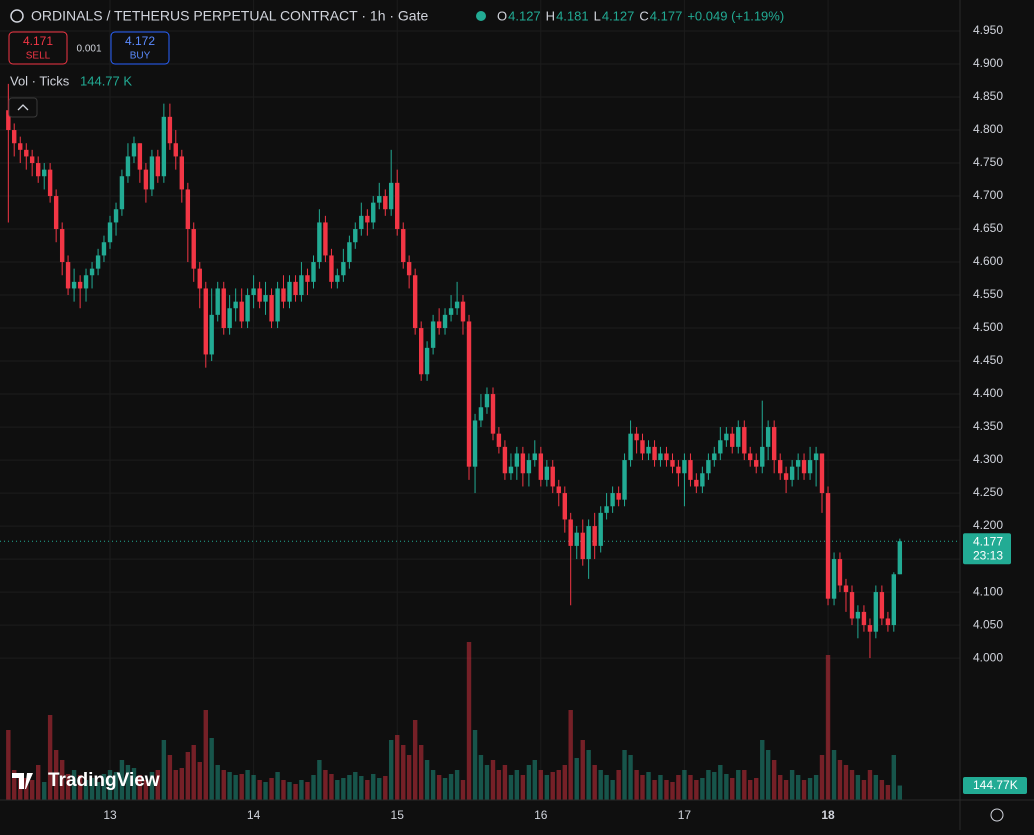 The width and height of the screenshot is (1034, 835). Describe the element at coordinates (988, 459) in the screenshot. I see `y-tick-label: 4.300` at that location.